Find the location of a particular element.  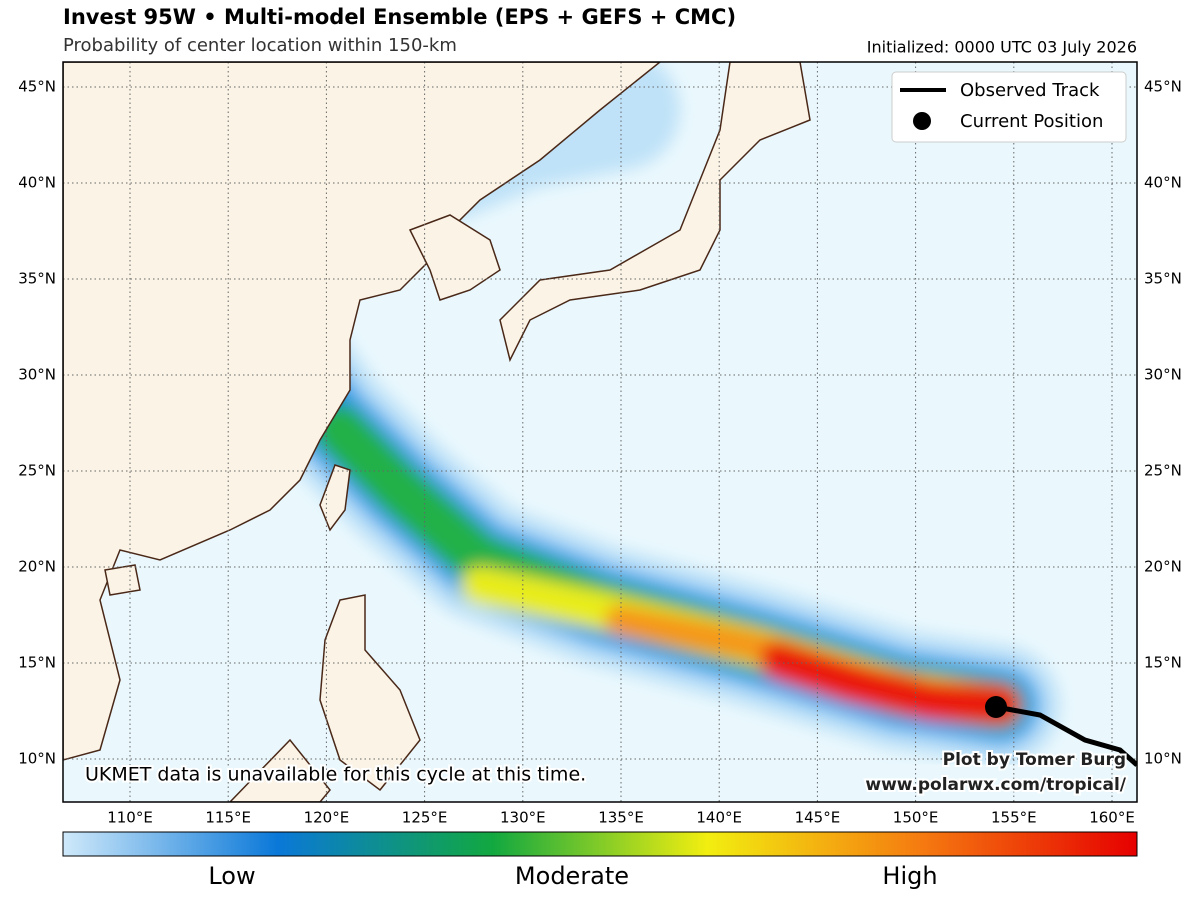

lon-label: 125°E is located at coordinates (425, 818).